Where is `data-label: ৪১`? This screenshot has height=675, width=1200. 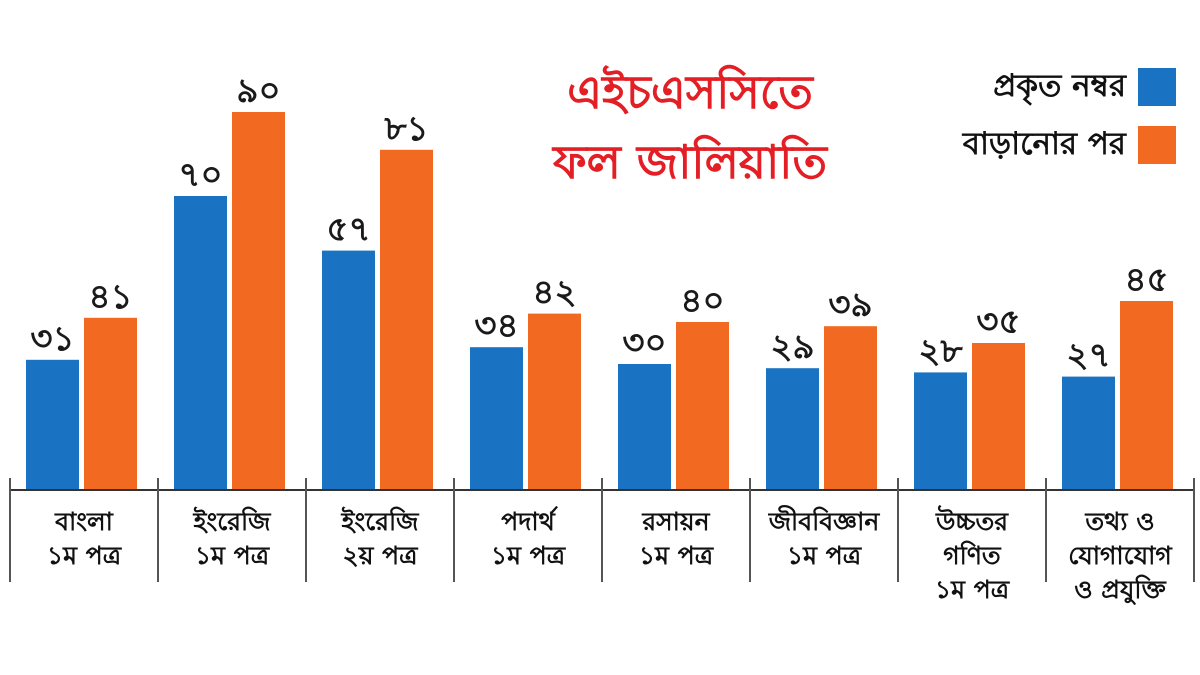
data-label: ৪১ is located at coordinates (110, 297).